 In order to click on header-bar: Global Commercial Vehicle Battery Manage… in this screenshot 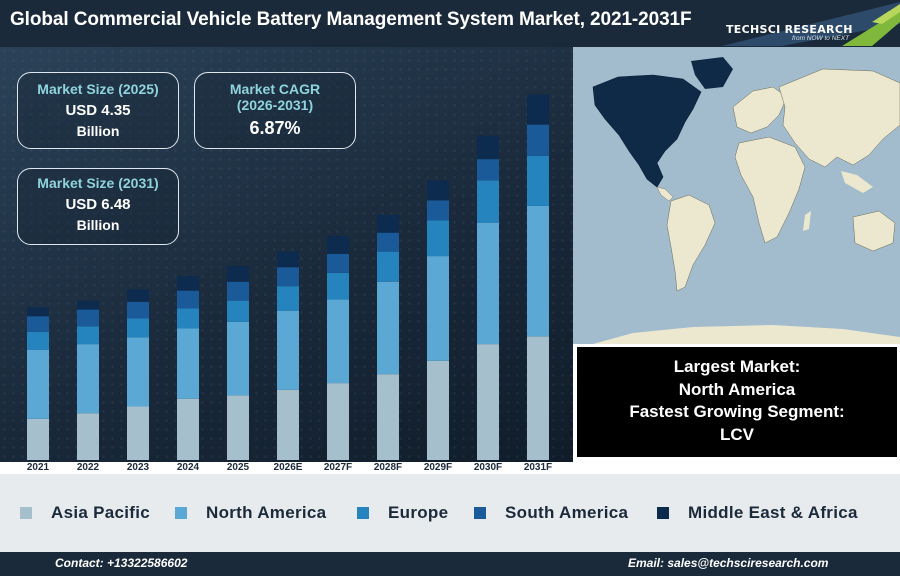, I will do `click(450, 23)`.